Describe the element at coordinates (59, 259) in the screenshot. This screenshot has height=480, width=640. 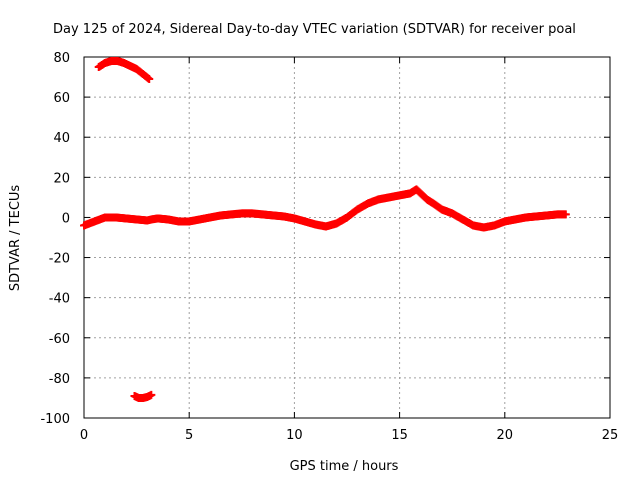
I see `y-tick-label: -20` at that location.